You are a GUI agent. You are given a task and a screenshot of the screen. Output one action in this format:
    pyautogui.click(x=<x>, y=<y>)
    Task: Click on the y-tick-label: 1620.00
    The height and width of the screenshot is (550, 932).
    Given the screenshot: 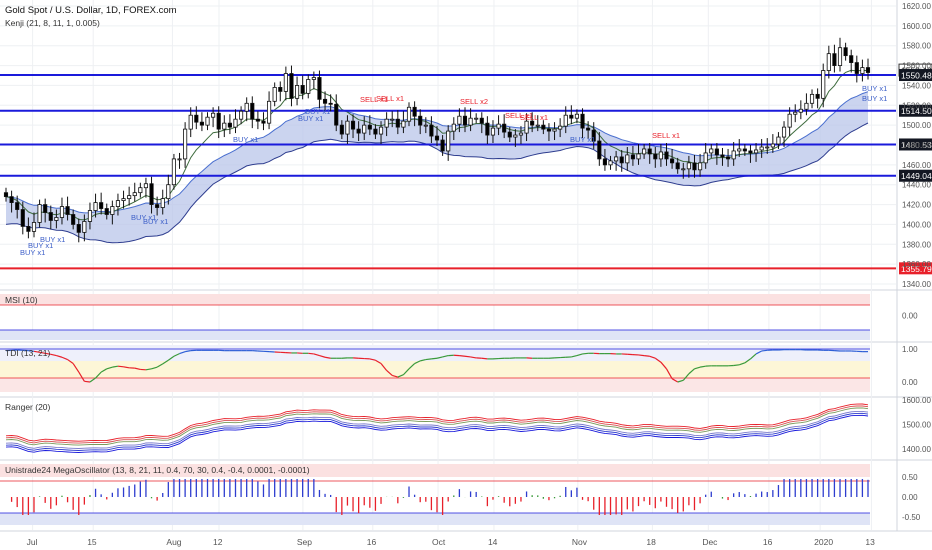 What is the action you would take?
    pyautogui.click(x=916, y=6)
    